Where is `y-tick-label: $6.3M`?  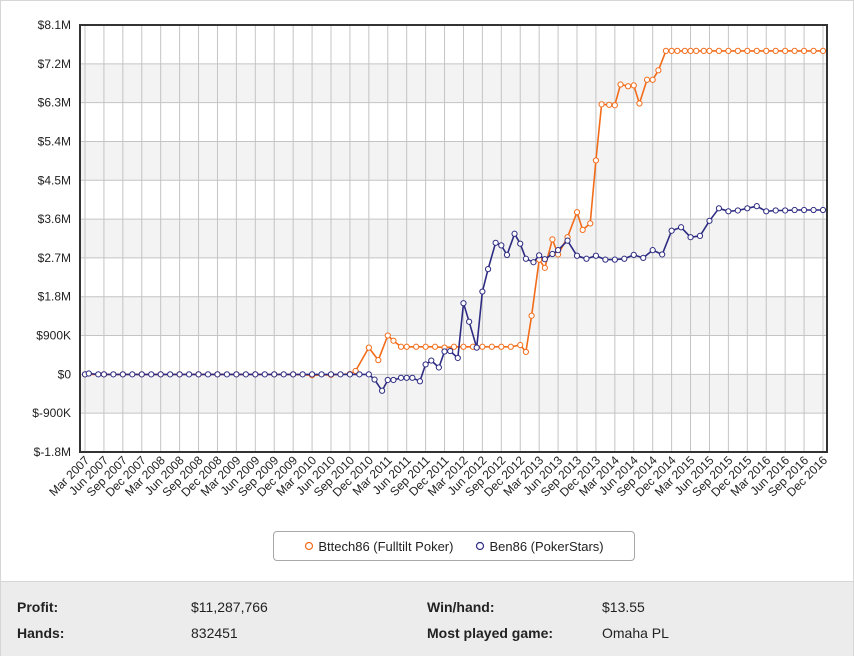
y-tick-label: $6.3M is located at coordinates (54, 103).